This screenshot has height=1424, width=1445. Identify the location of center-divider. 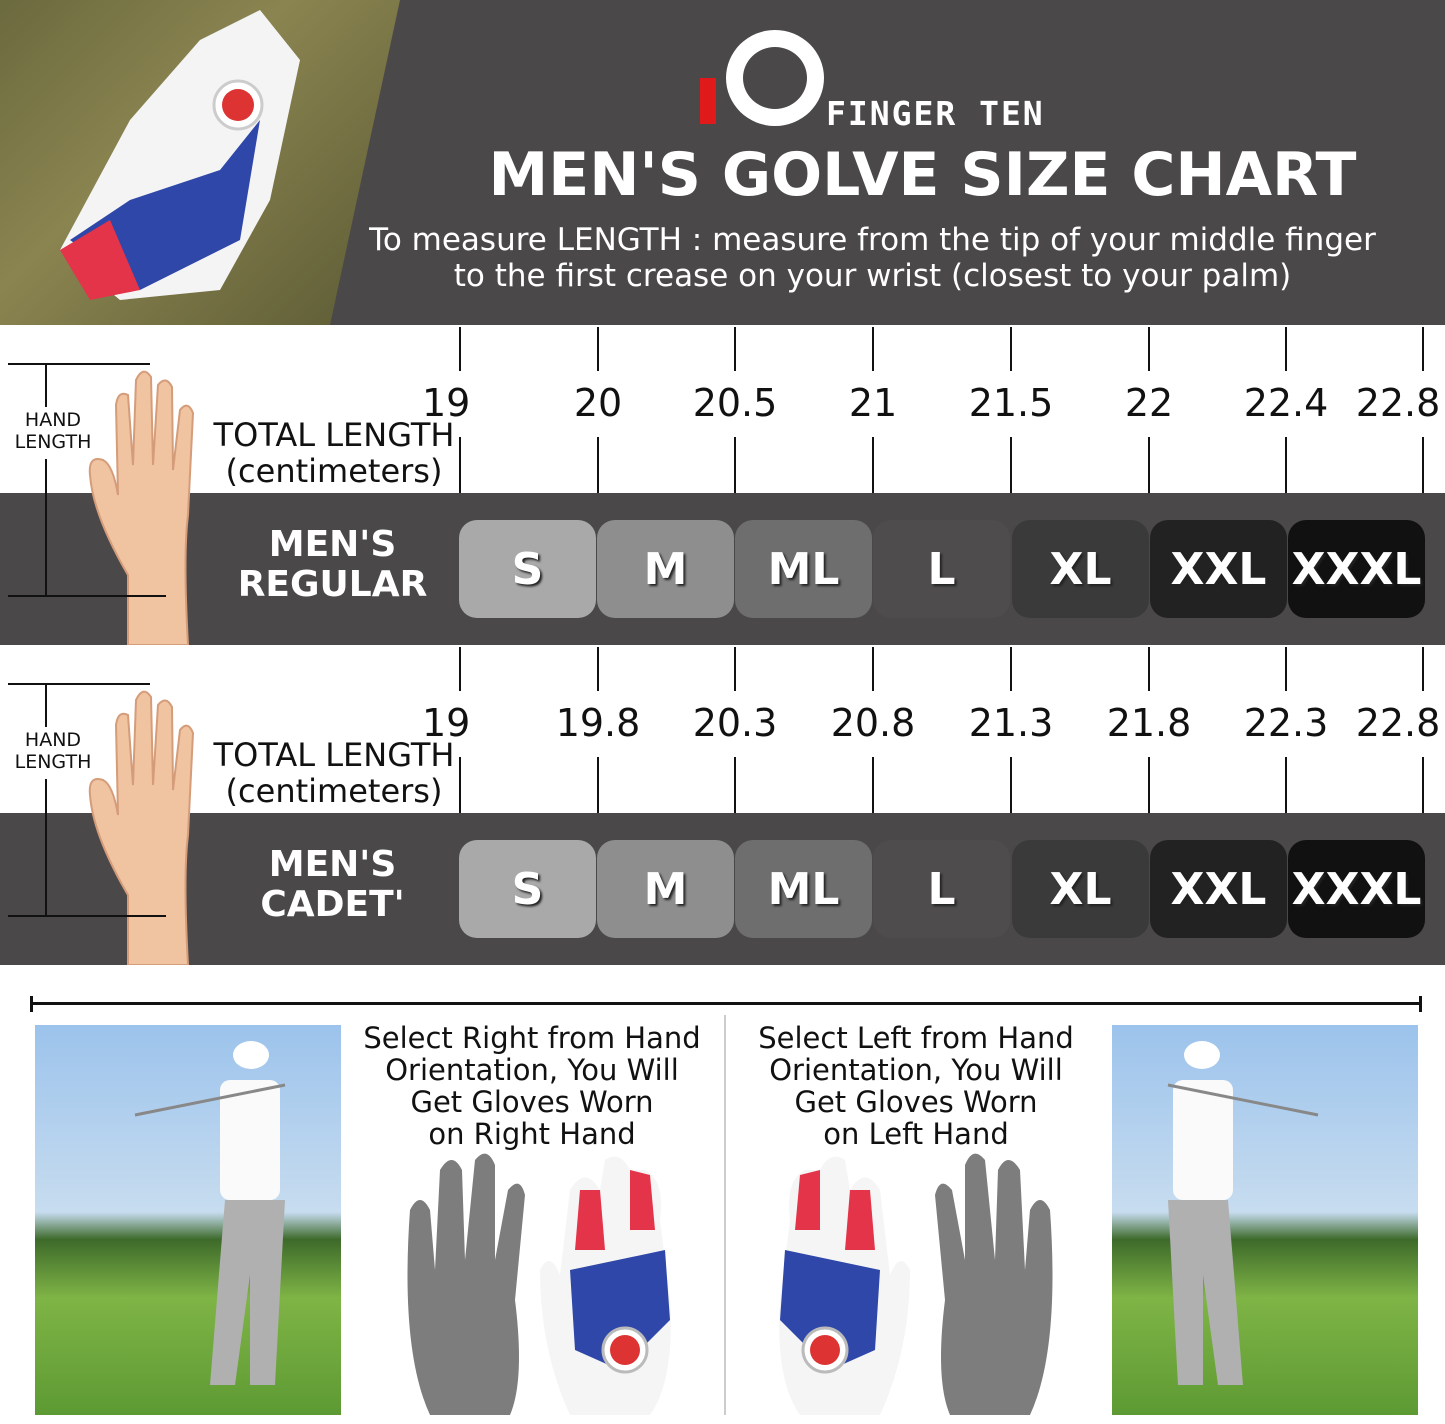
(725, 1215).